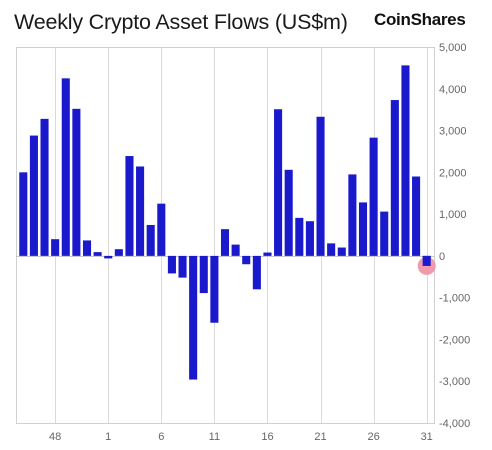  What do you see at coordinates (161, 437) in the screenshot?
I see `x-tick-label: 6` at bounding box center [161, 437].